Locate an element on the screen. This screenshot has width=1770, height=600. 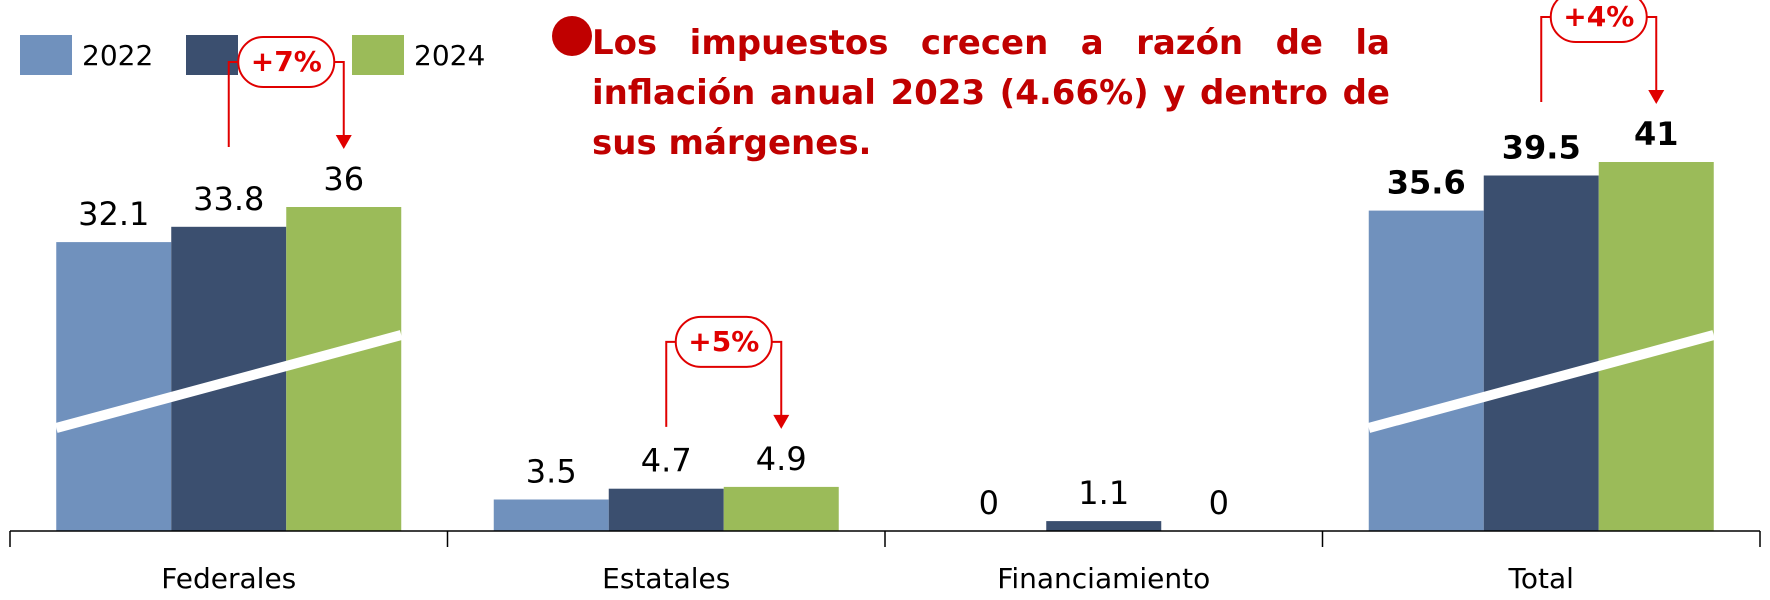
x-tick-label: Estatales is located at coordinates (666, 578).